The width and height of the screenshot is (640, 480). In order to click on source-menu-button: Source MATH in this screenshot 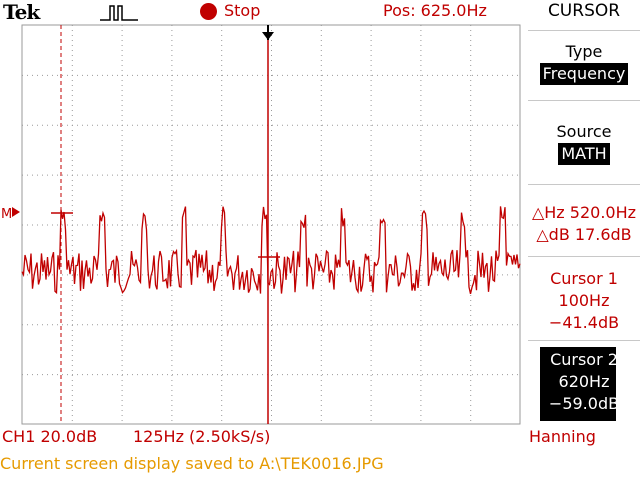, I will do `click(584, 143)`.